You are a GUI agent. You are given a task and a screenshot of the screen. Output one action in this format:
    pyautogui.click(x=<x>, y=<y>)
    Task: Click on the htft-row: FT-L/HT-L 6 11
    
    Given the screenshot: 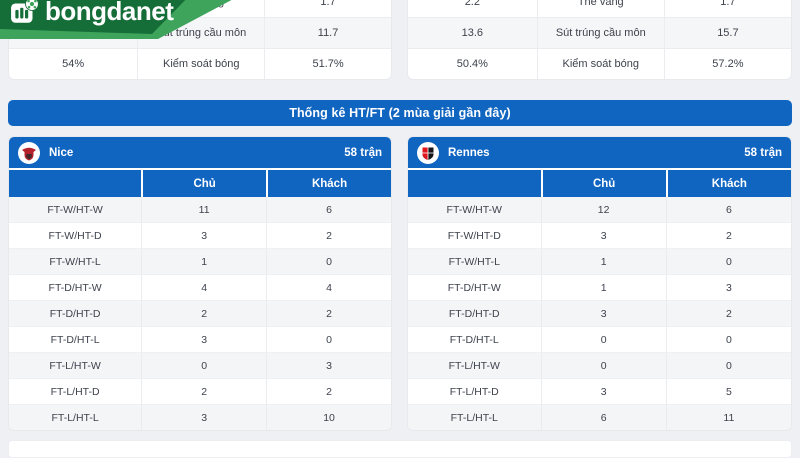 What is the action you would take?
    pyautogui.click(x=599, y=417)
    